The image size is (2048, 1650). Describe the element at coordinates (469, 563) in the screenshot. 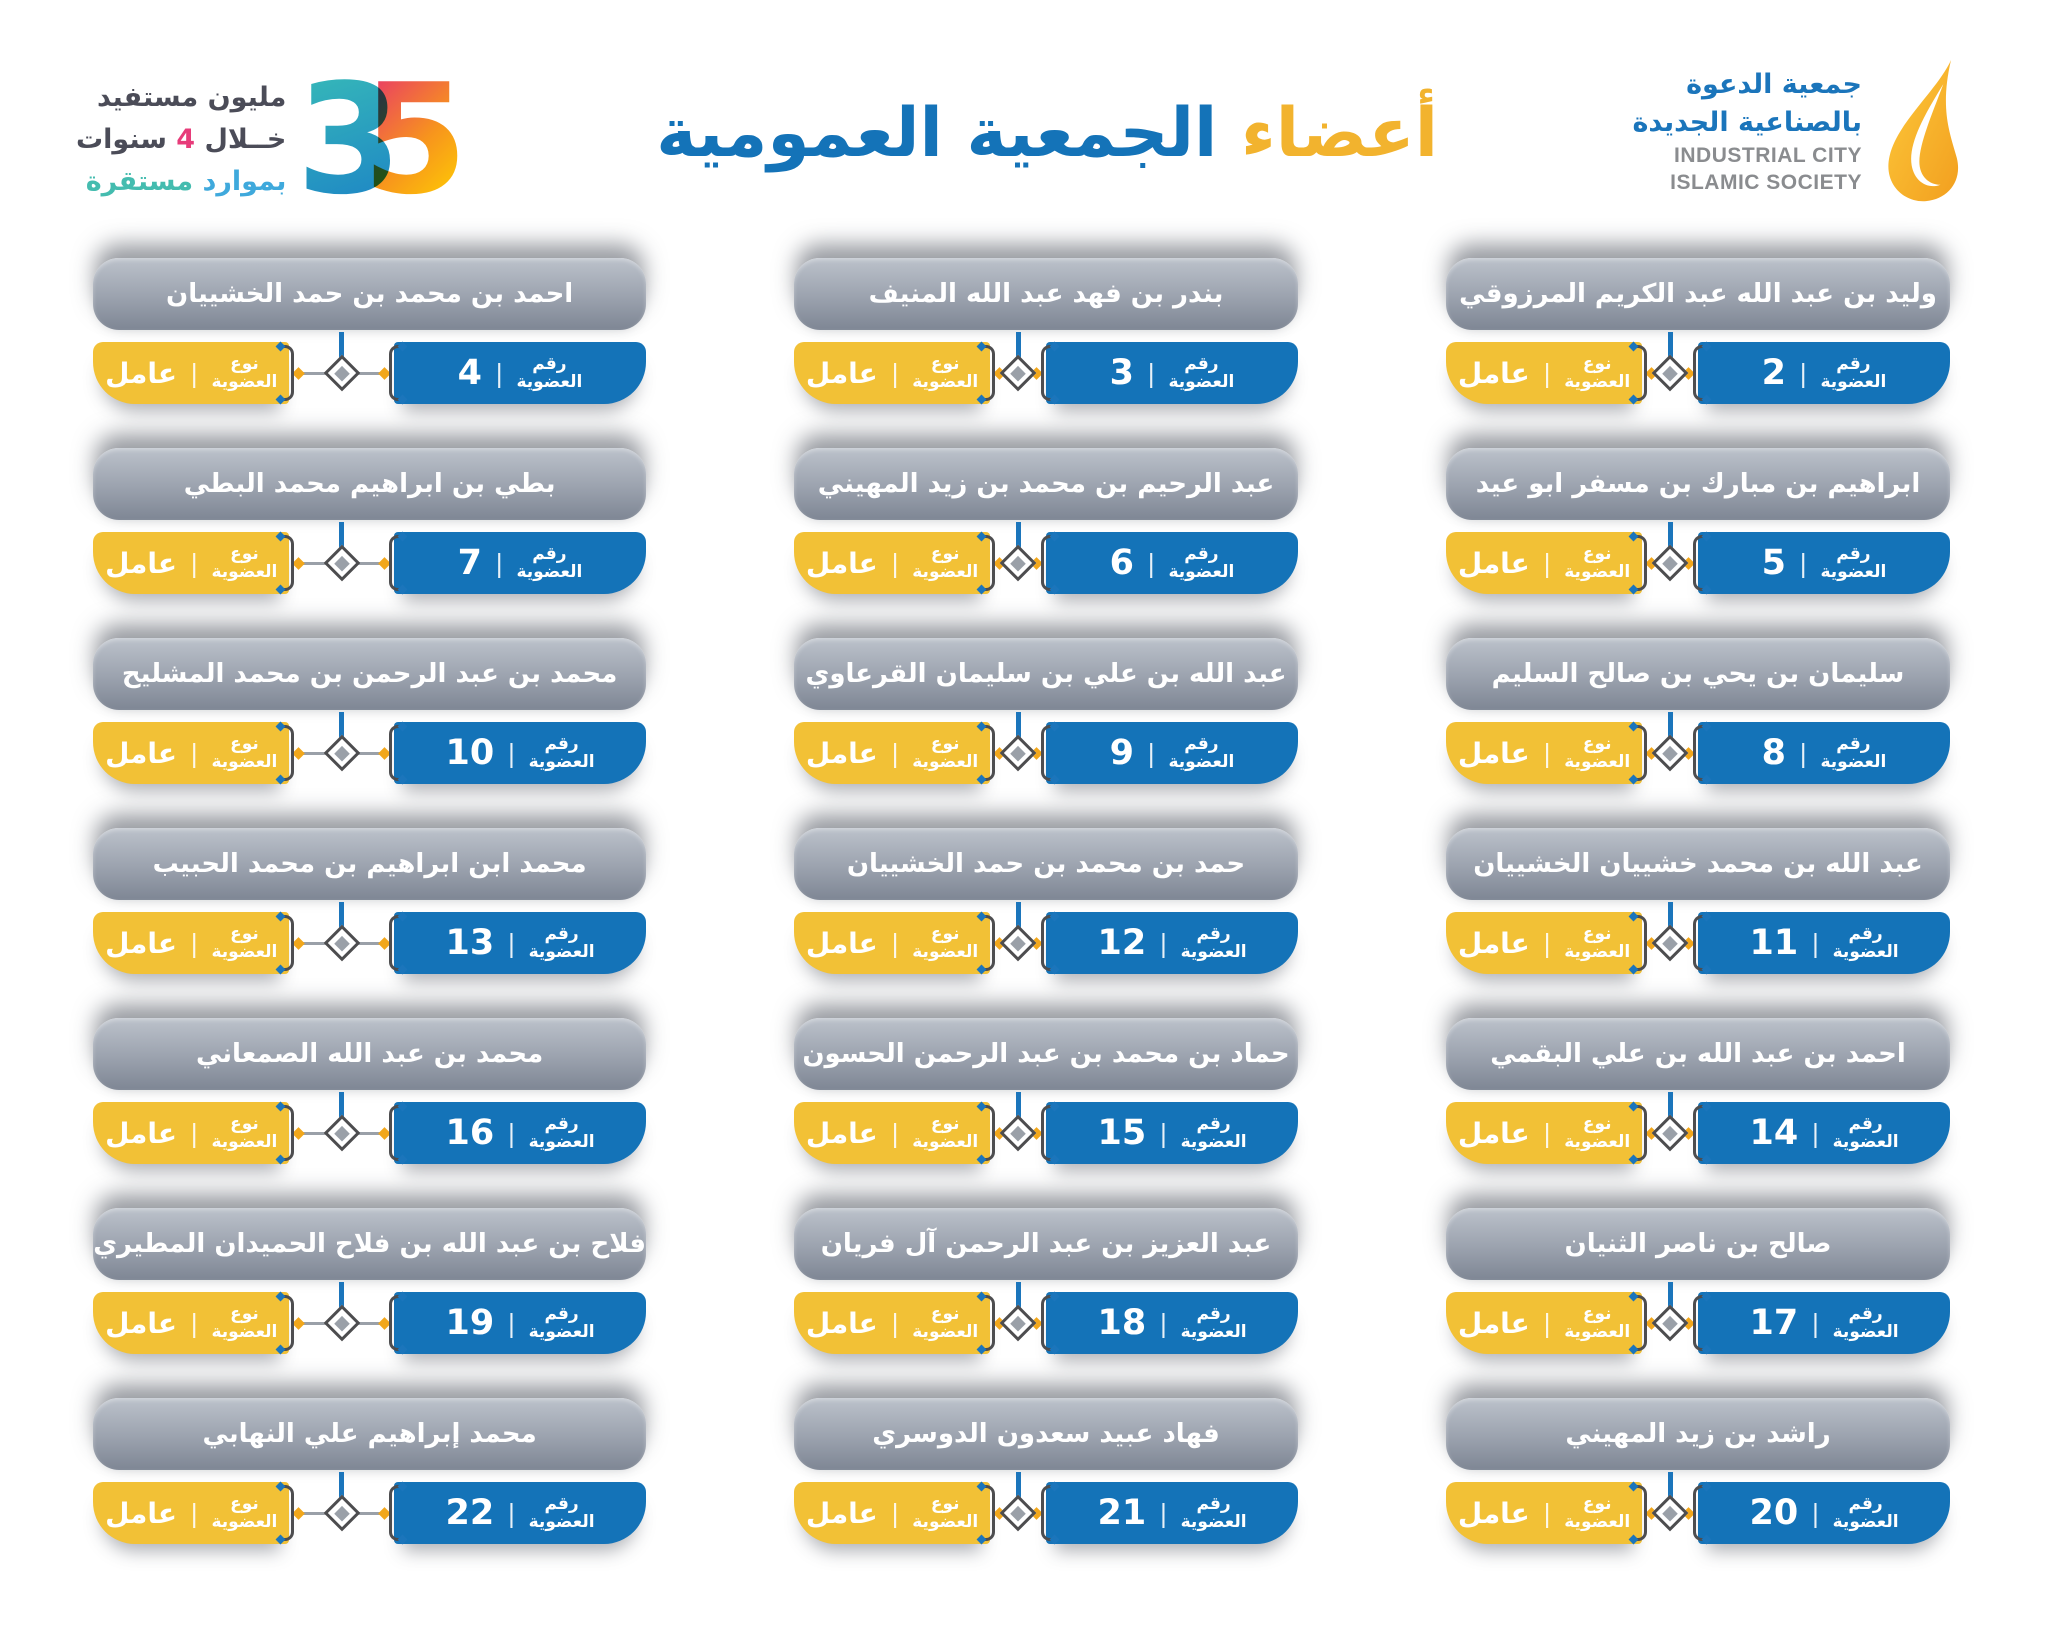

I see `membership-number: 7` at that location.